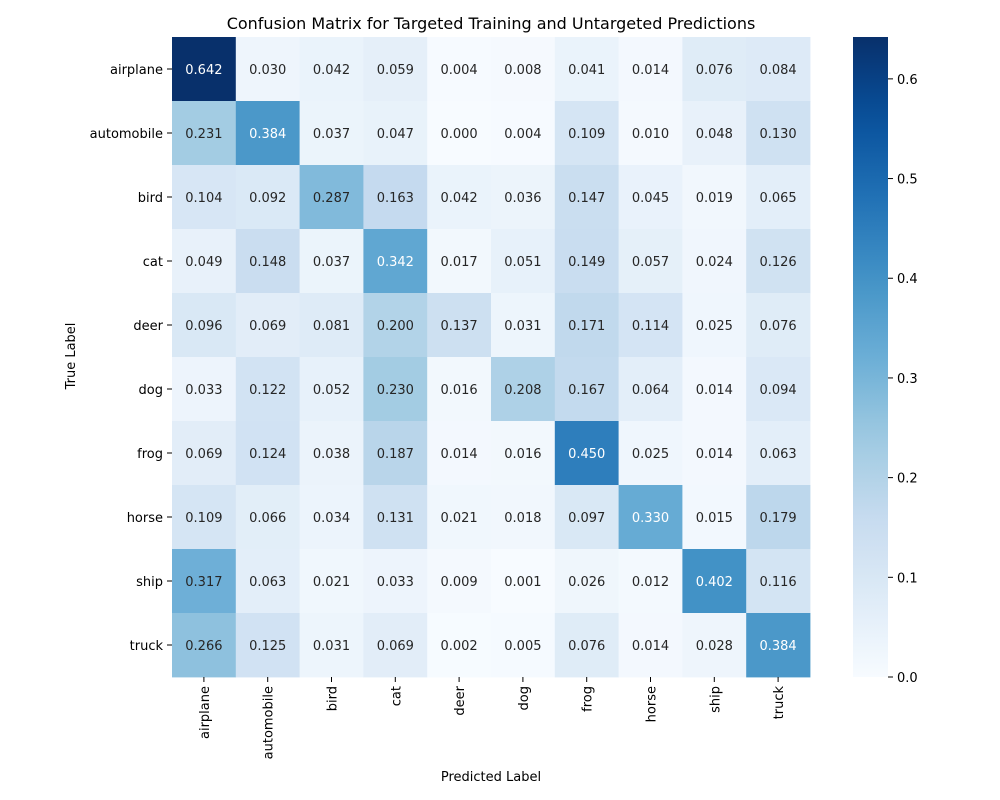  I want to click on cell-value-label: 0.018, so click(522, 518).